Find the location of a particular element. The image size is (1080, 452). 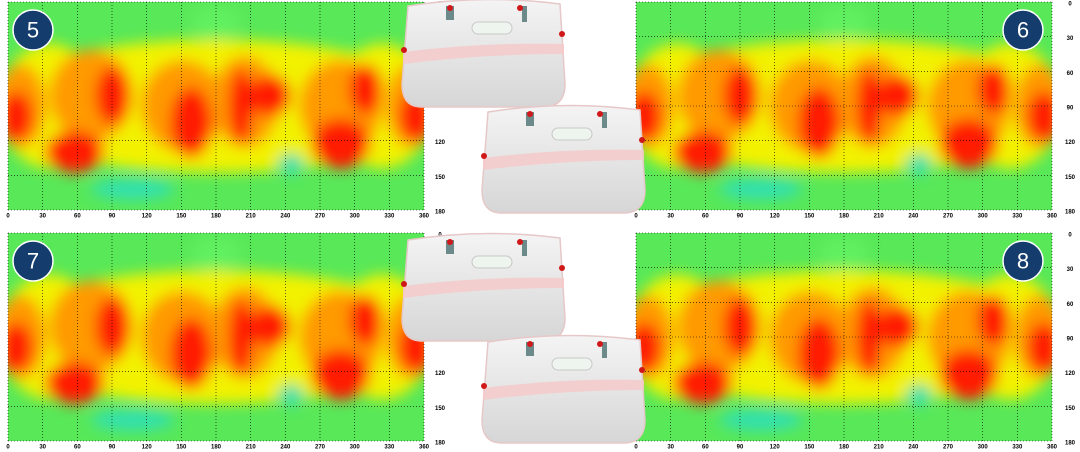

badge-label: 5 is located at coordinates (33, 30).